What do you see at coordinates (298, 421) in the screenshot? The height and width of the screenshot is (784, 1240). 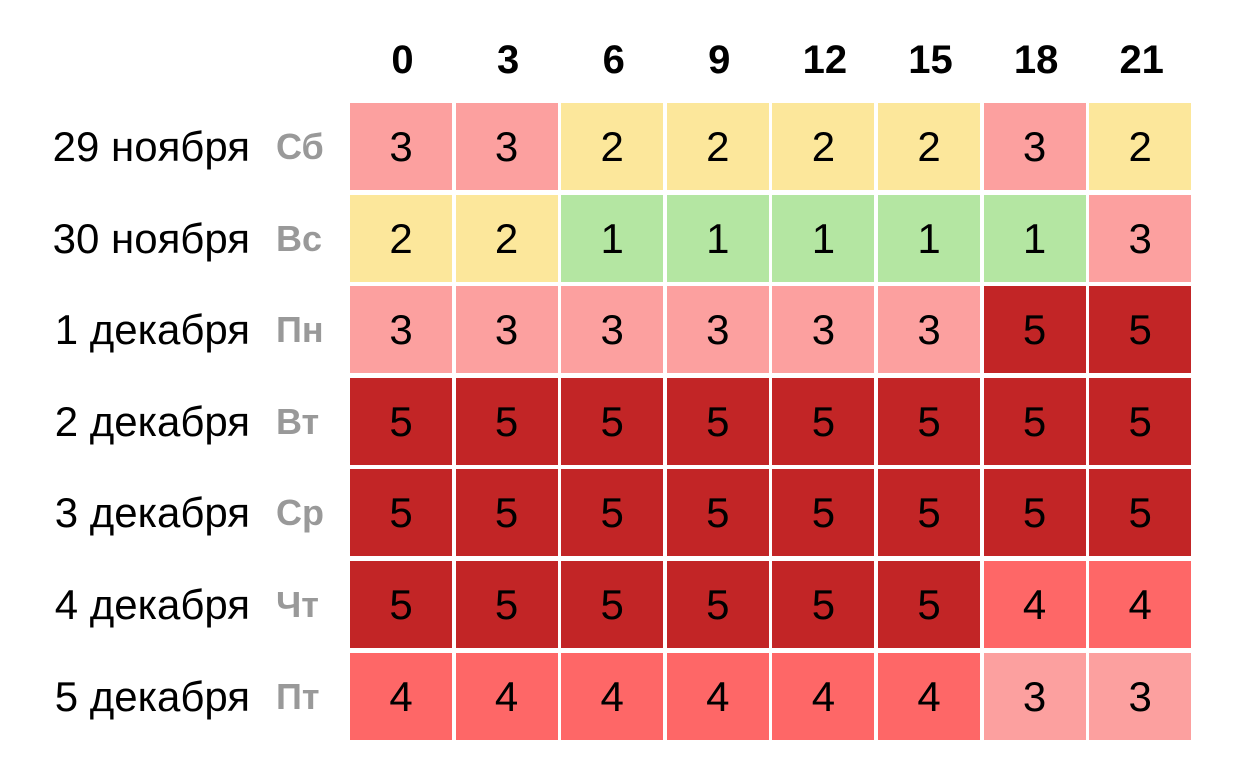 I see `row-weekday-label: Вт` at bounding box center [298, 421].